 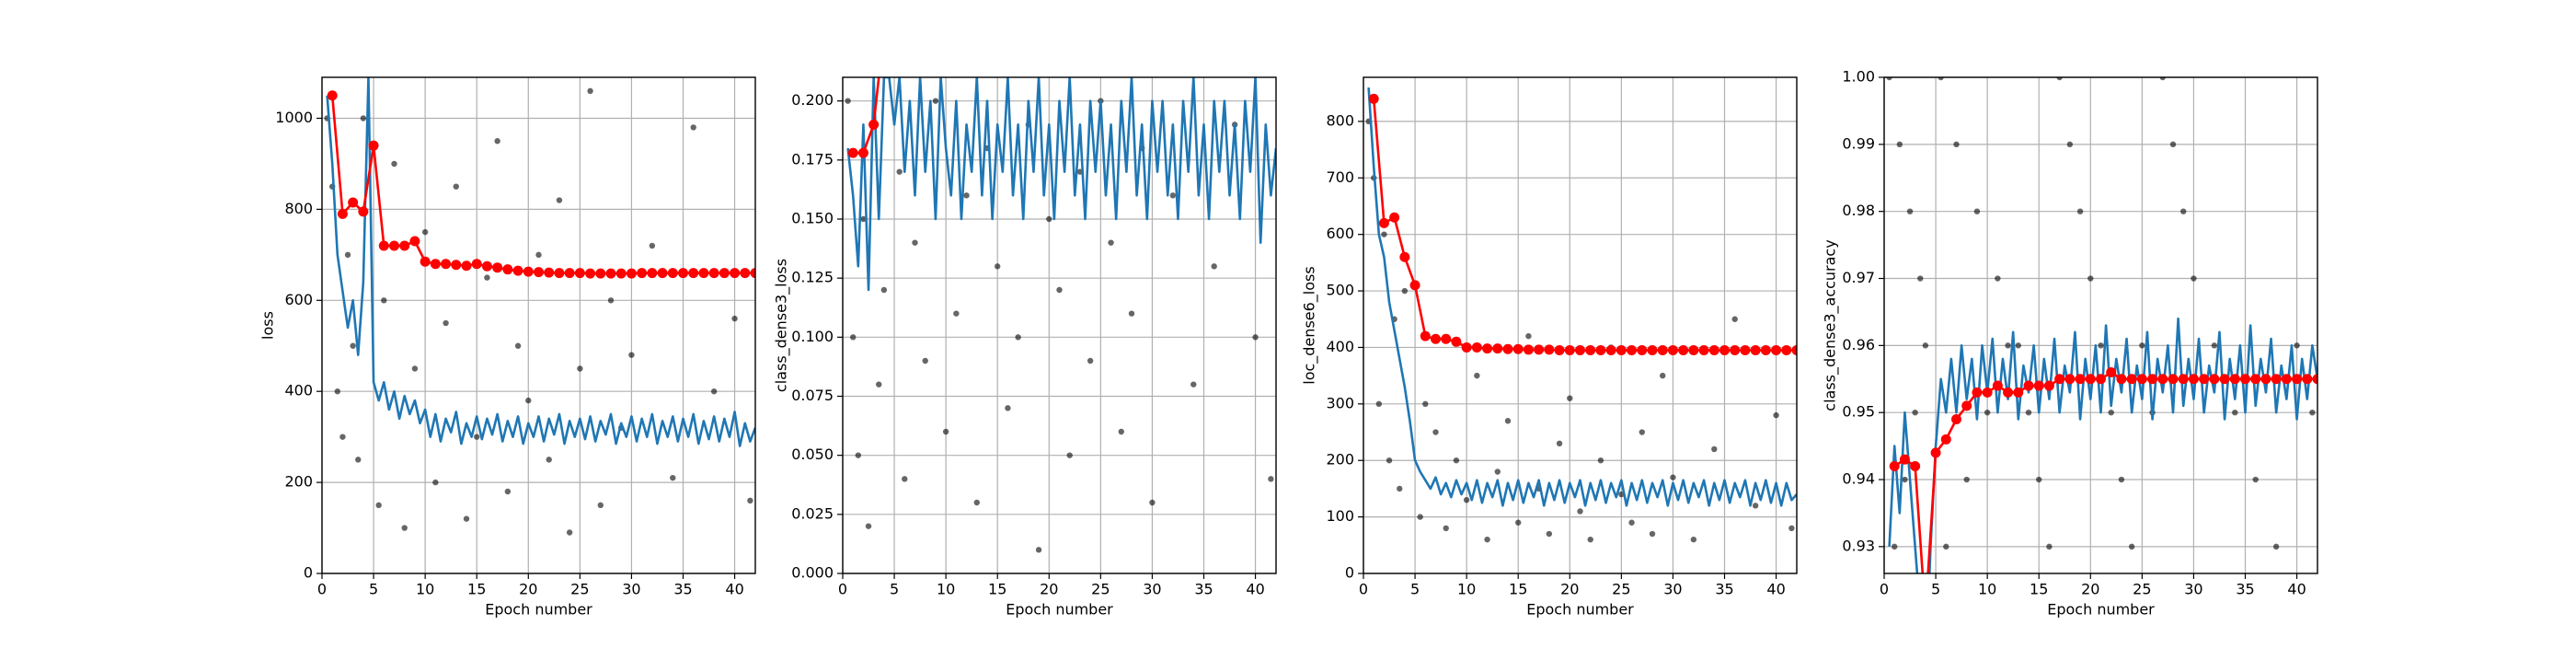 What do you see at coordinates (812, 454) in the screenshot?
I see `y-tick-label: 0.050` at bounding box center [812, 454].